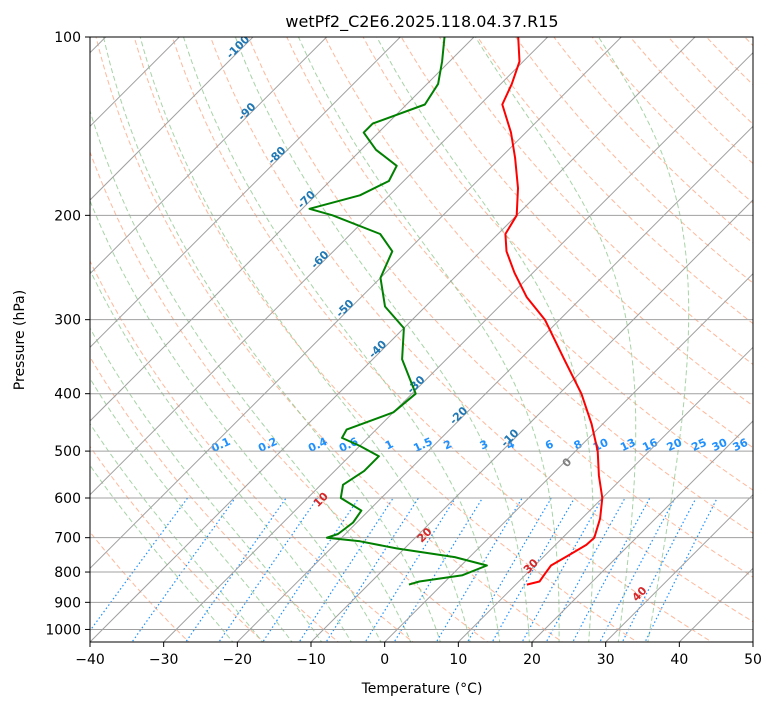 The width and height of the screenshot is (775, 708). What do you see at coordinates (90, 660) in the screenshot?
I see `x-tick-label: −40` at bounding box center [90, 660].